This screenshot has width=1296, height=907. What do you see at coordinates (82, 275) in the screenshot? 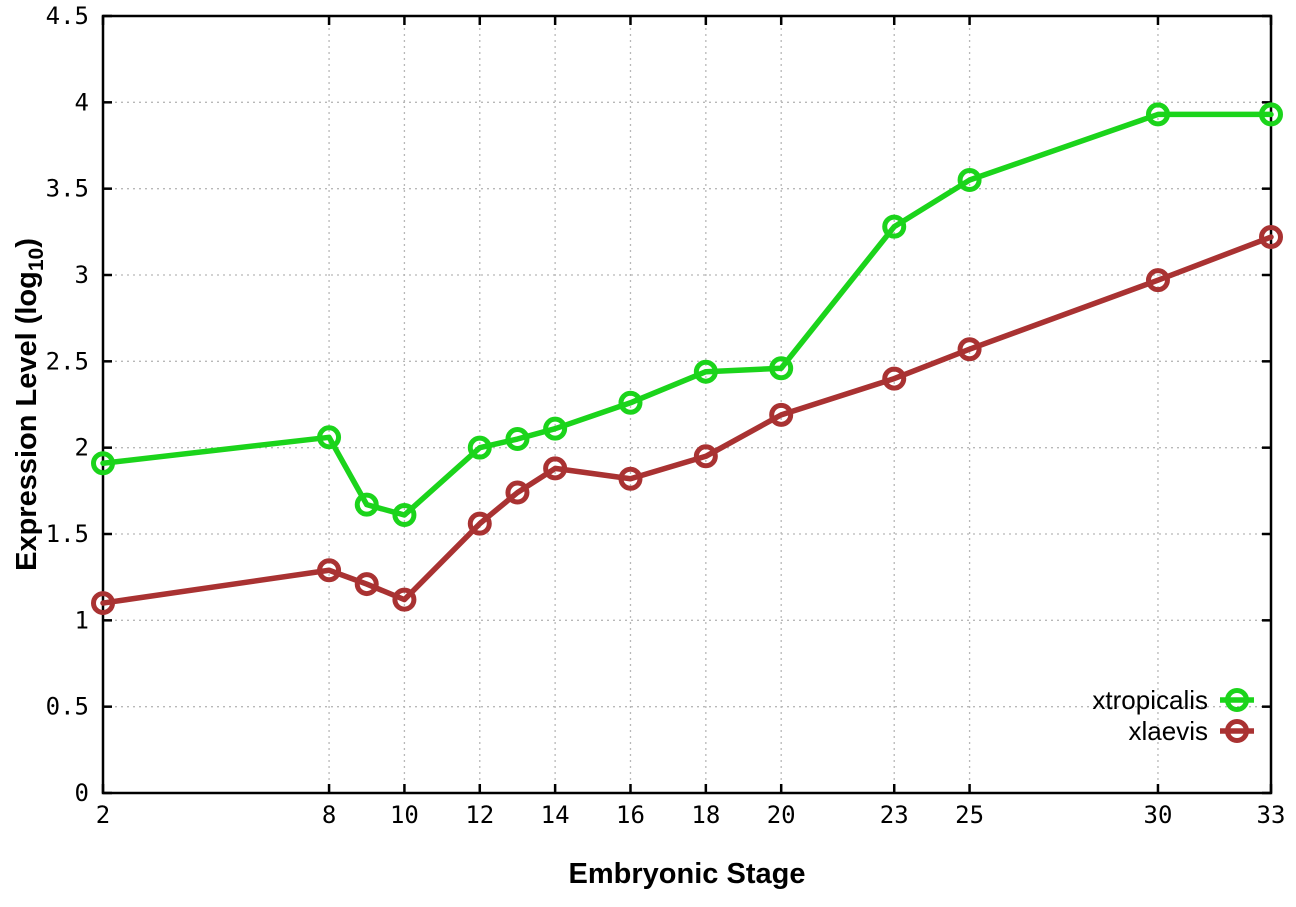
I see `y-tick-label: 3` at bounding box center [82, 275].